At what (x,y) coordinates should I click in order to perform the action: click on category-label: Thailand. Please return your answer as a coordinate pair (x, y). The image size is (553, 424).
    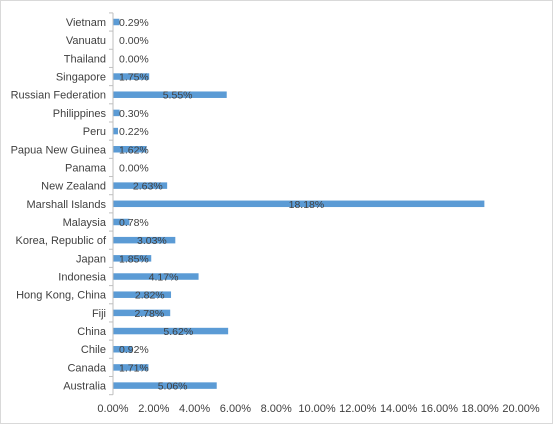
    Looking at the image, I should click on (85, 59).